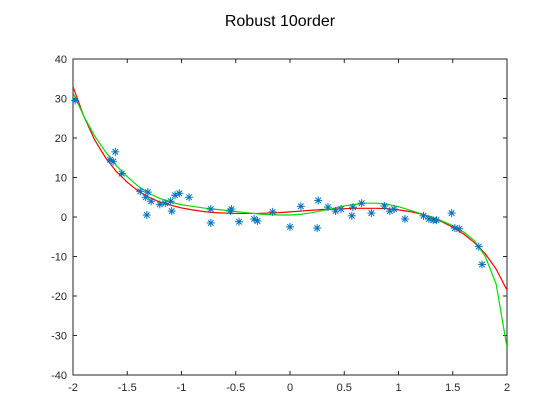  What do you see at coordinates (61, 139) in the screenshot?
I see `y-tick-label: 20` at bounding box center [61, 139].